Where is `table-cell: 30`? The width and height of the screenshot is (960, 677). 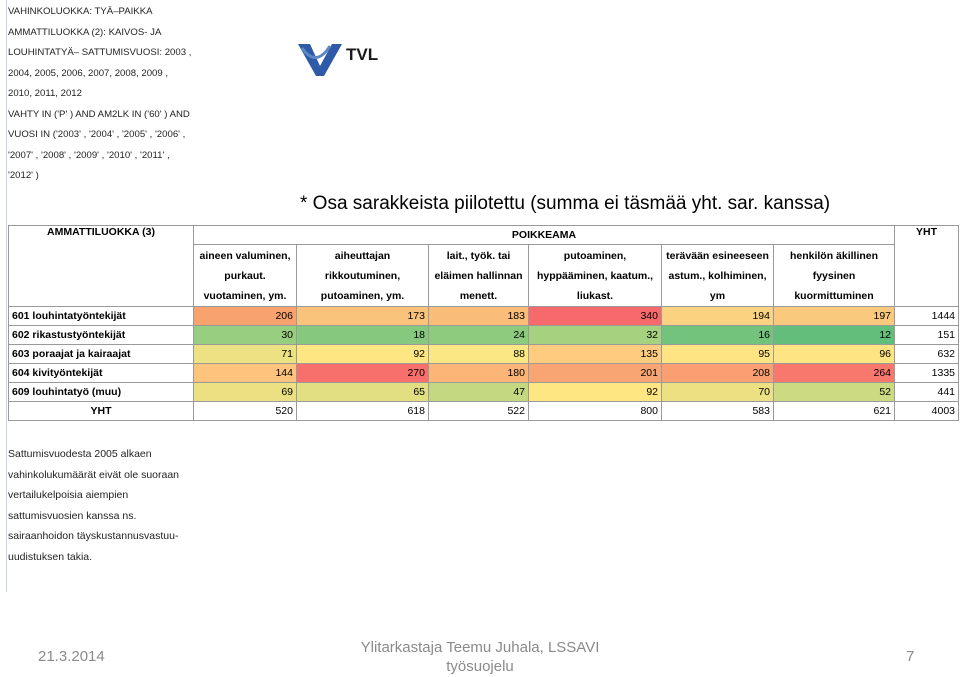 table-cell: 30 is located at coordinates (245, 335).